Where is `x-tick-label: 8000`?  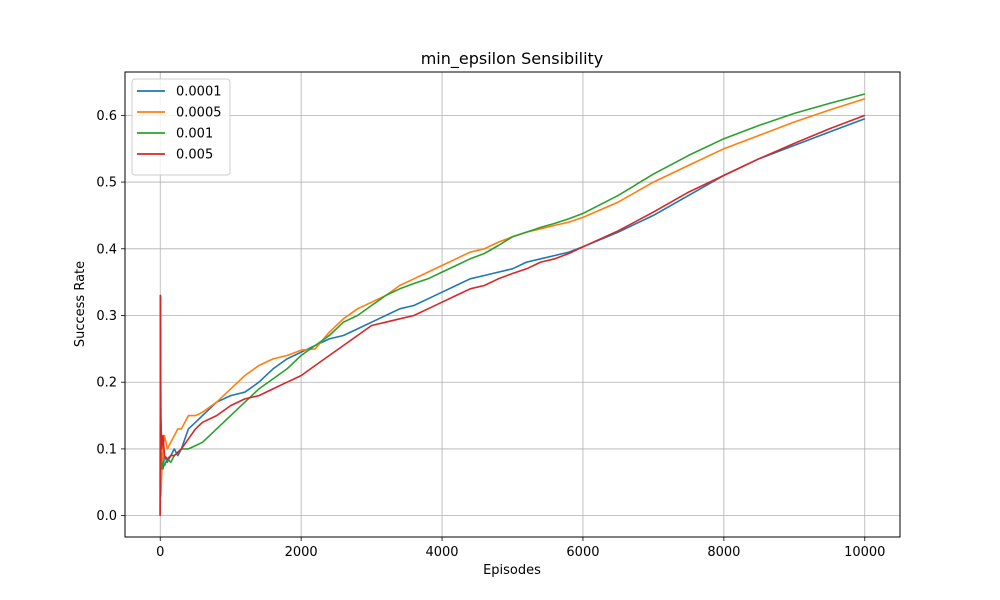
x-tick-label: 8000 is located at coordinates (723, 552).